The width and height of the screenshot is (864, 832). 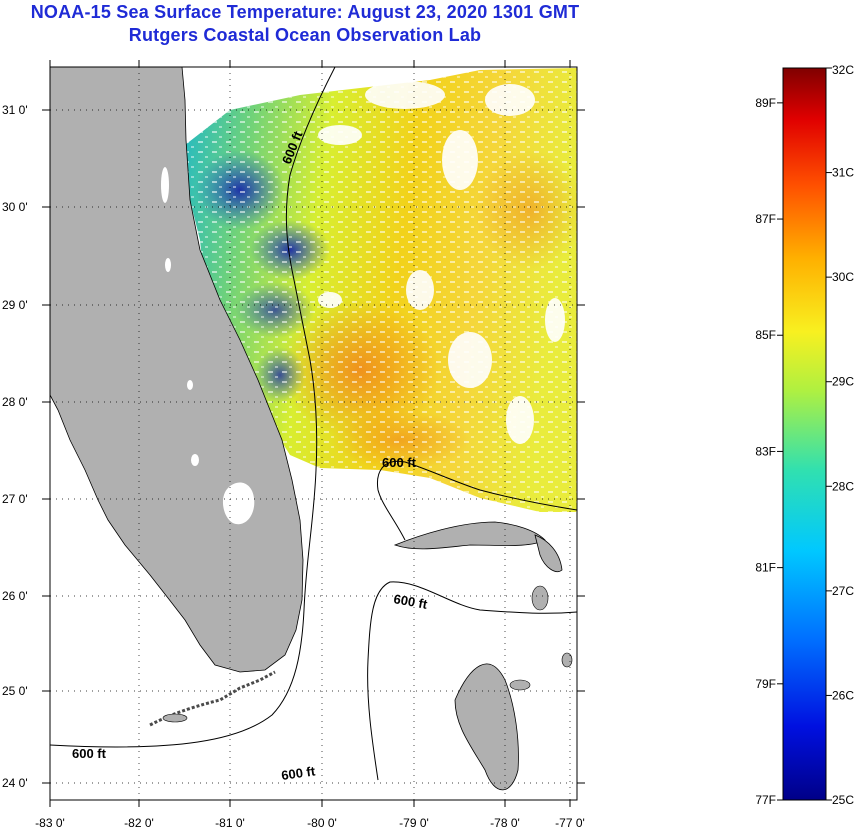 I want to click on isobath-great-bahama-bank, so click(x=472, y=681).